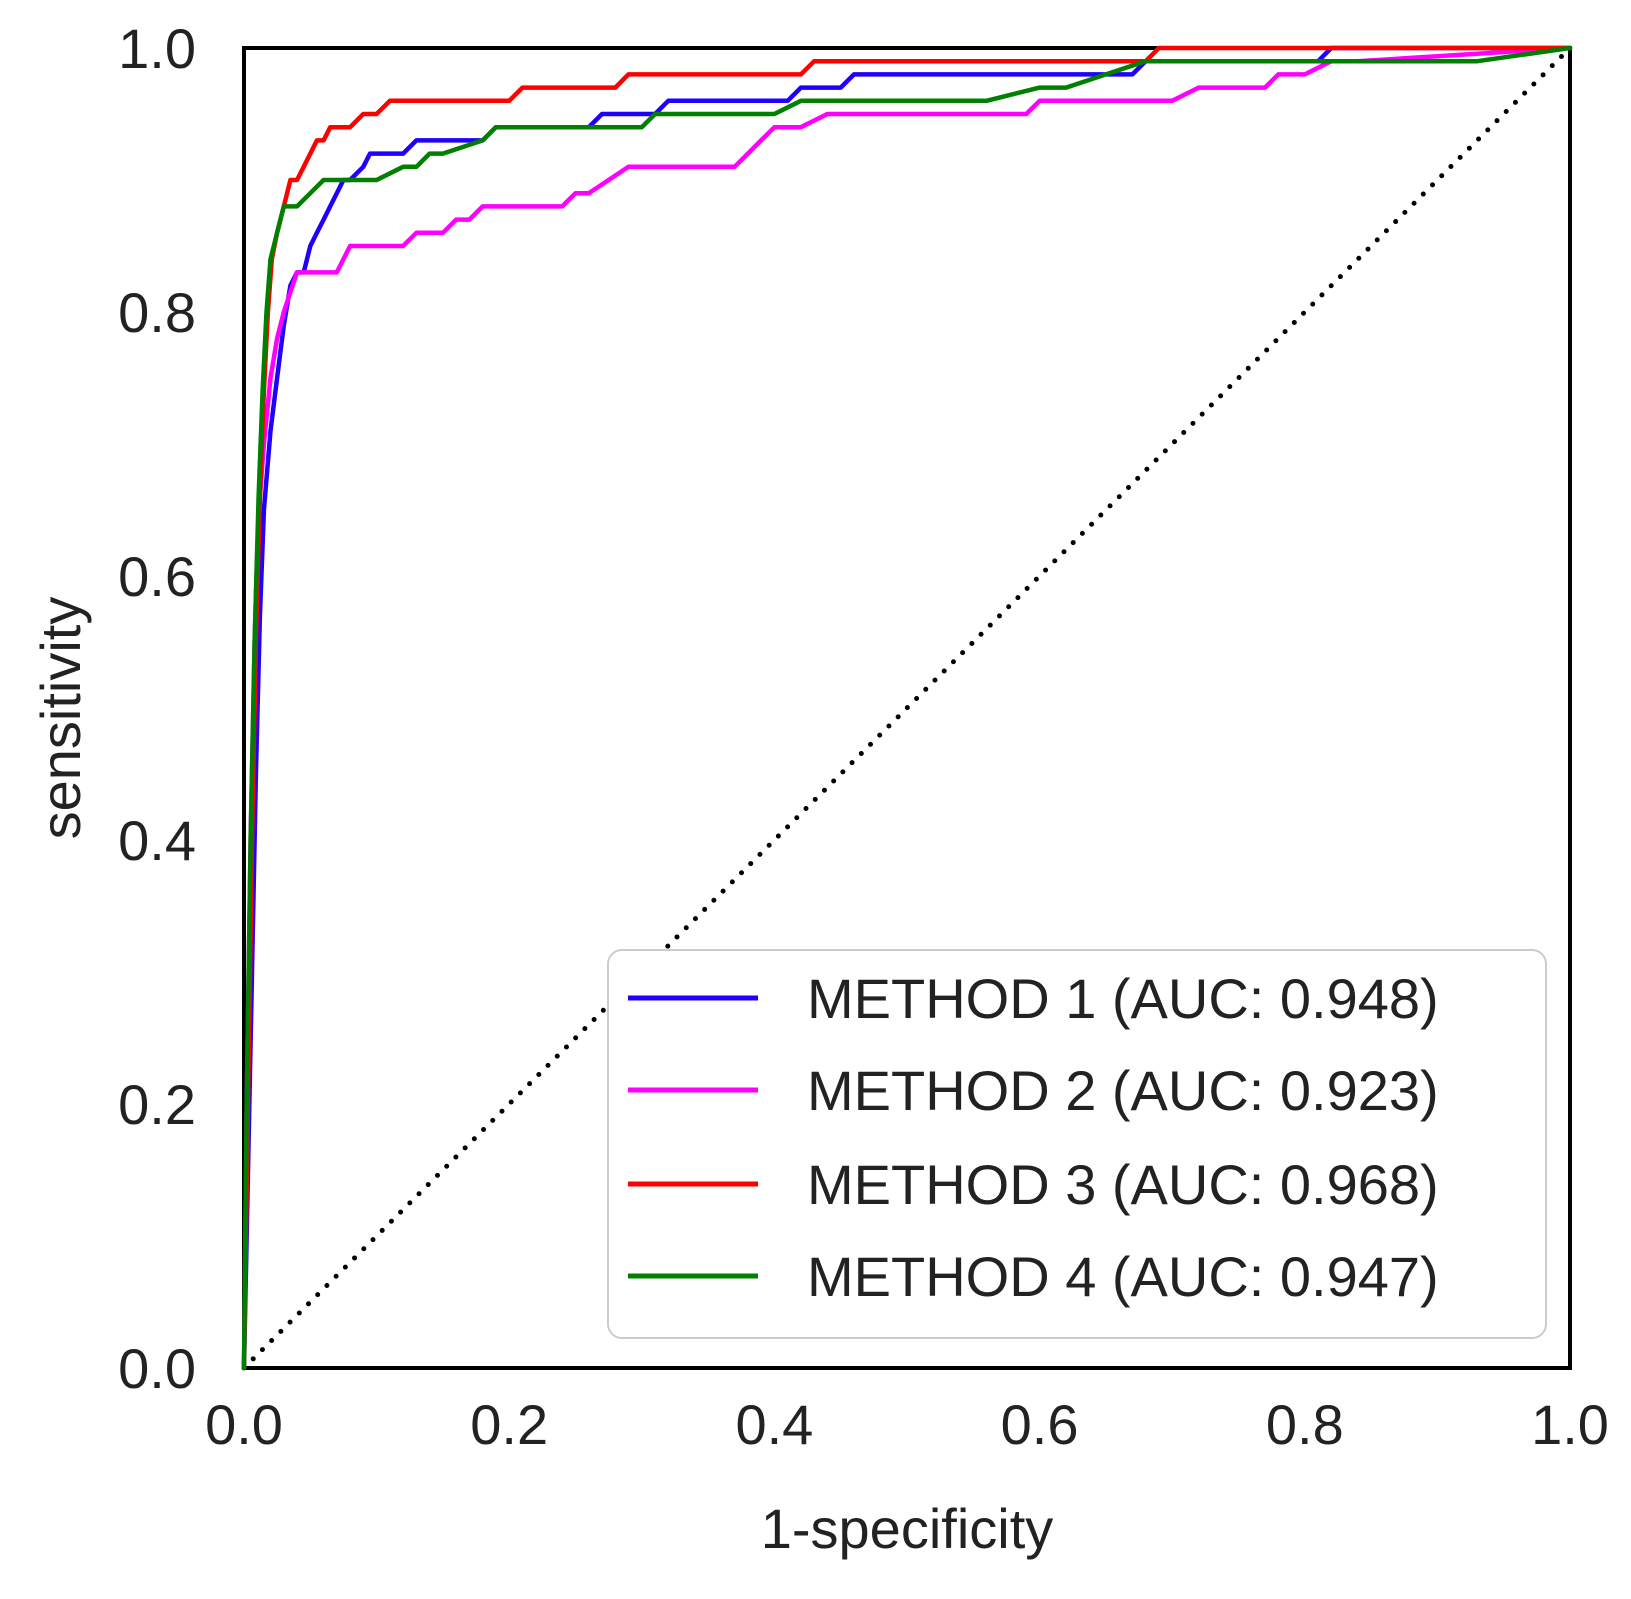  I want to click on x-tick-label: 0.6, so click(1040, 1424).